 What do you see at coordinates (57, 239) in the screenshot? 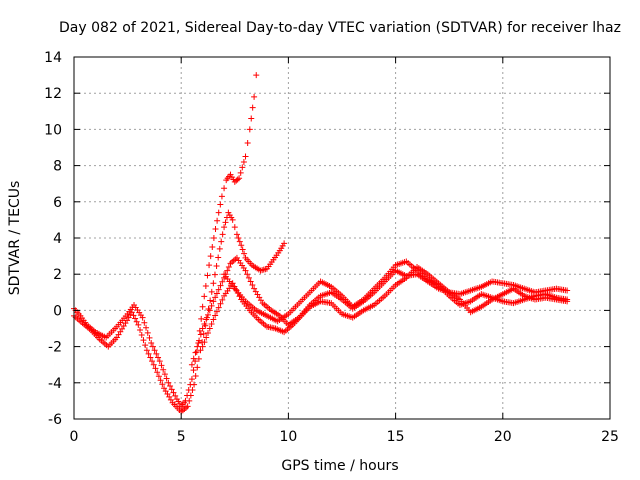
I see `y-tick-label: 4` at bounding box center [57, 239].